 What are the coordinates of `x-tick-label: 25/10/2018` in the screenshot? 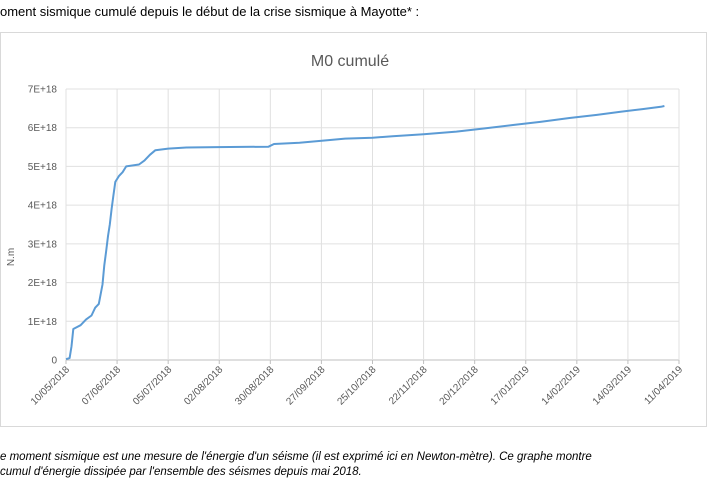 It's located at (356, 385).